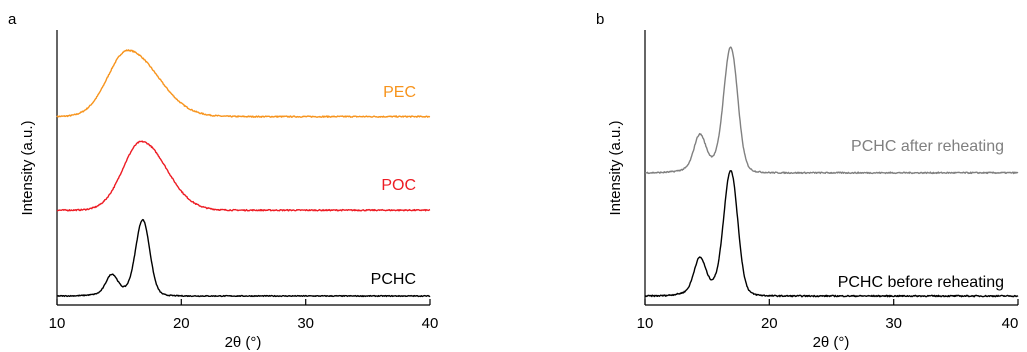 The image size is (1027, 352). I want to click on panel-a-label: a, so click(12, 19).